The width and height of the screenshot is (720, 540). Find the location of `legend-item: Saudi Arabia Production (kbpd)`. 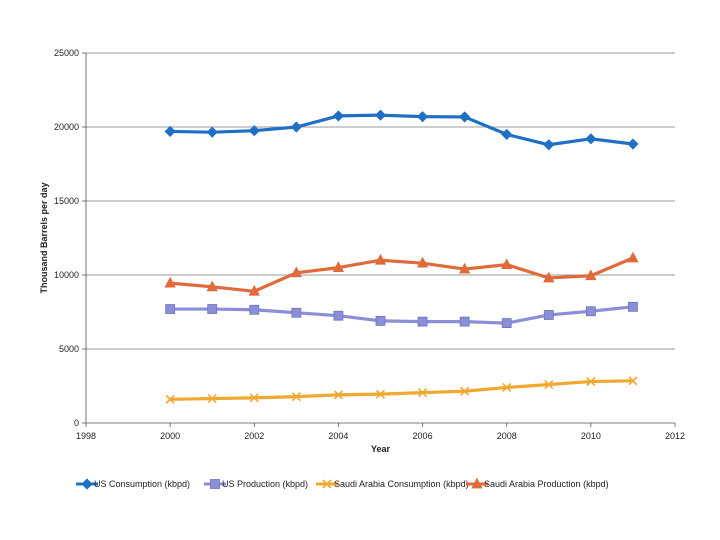

legend-item: Saudi Arabia Production (kbpd) is located at coordinates (537, 483).